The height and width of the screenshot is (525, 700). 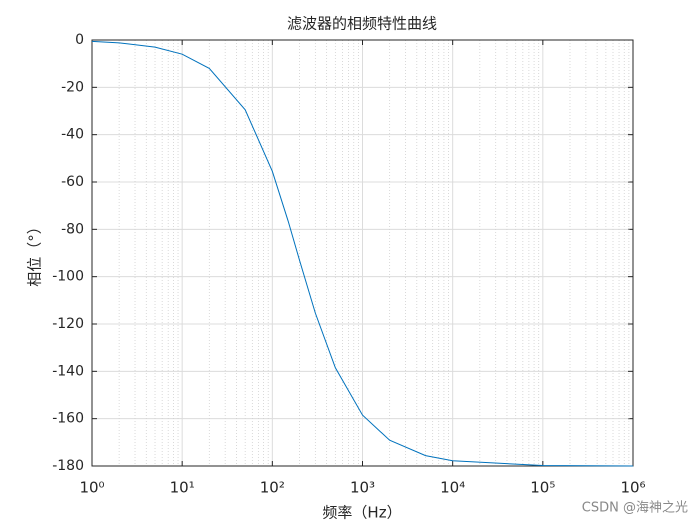 I want to click on y-tick-label: -80, so click(x=72, y=229).